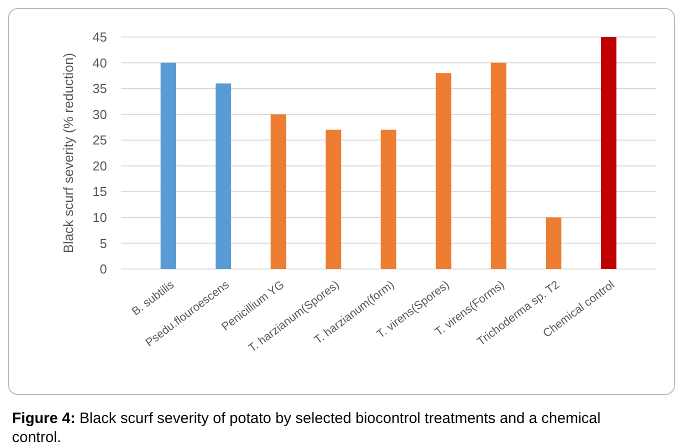 Image resolution: width=683 pixels, height=448 pixels. What do you see at coordinates (99, 217) in the screenshot?
I see `y-tick-label: 10` at bounding box center [99, 217].